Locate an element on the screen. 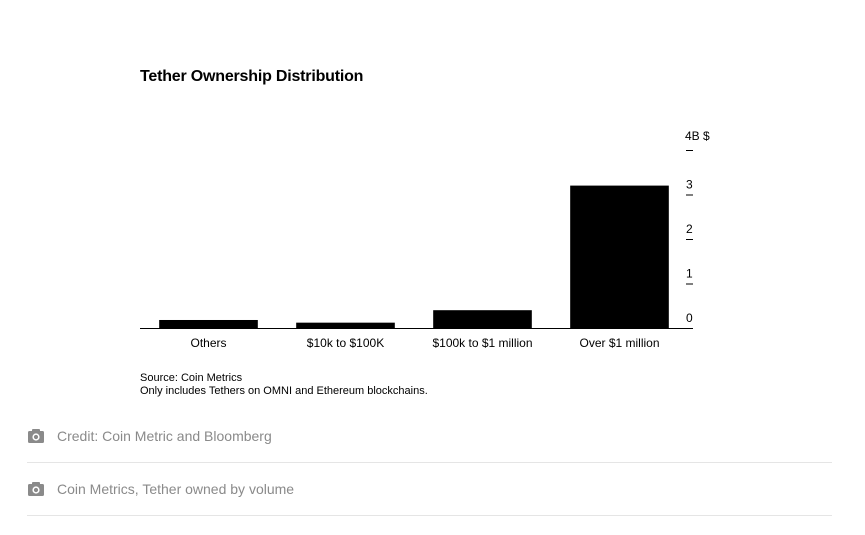  y-tick-label: 3 is located at coordinates (689, 185).